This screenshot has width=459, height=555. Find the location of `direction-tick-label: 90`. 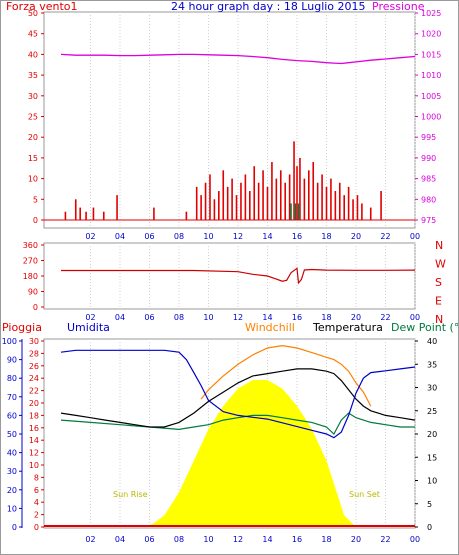

direction-tick-label: 90 is located at coordinates (33, 292).